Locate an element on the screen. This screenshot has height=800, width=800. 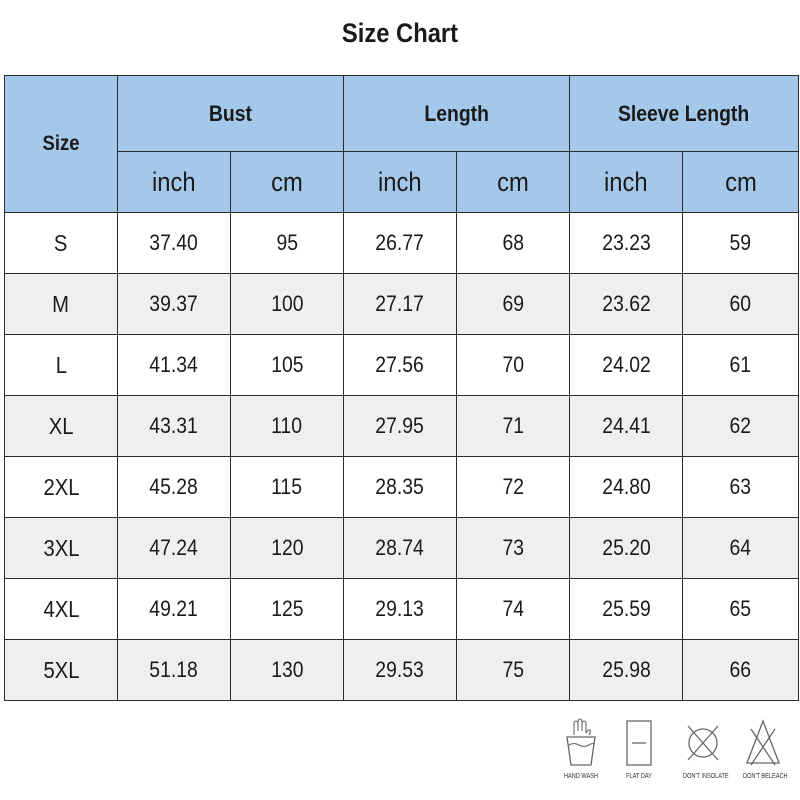
page-title: Size Chart is located at coordinates (400, 33).